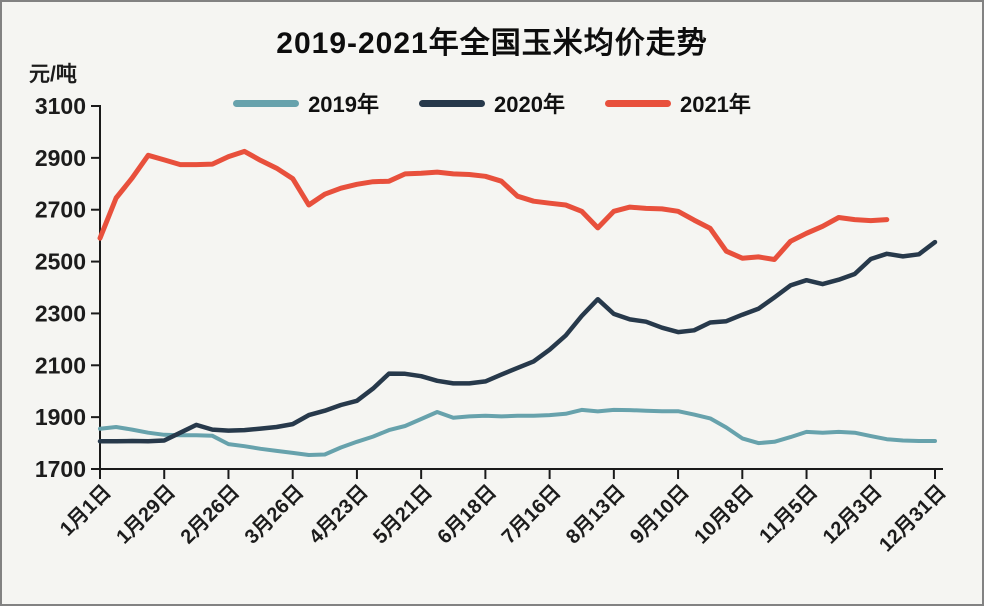 The height and width of the screenshot is (606, 984). I want to click on y-tick-label: 2100, so click(60, 365).